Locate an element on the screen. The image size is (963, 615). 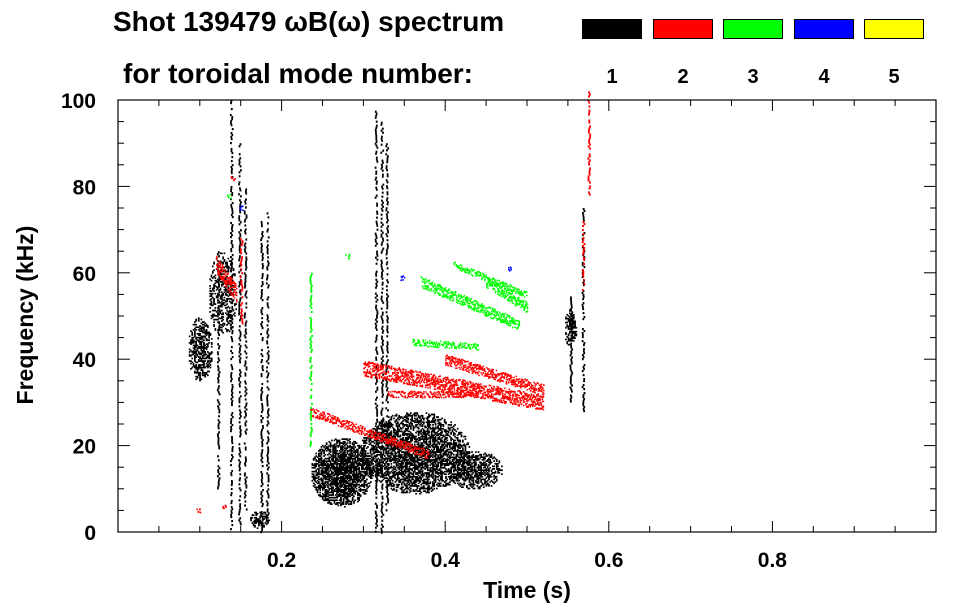
chart-title: Shot 139479 ωB(ω) spectrum is located at coordinates (309, 21).